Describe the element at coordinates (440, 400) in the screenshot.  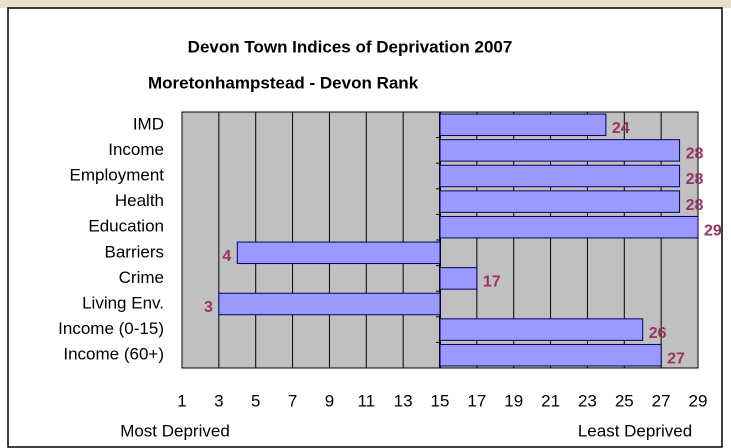
I see `x-tick-label: 15` at that location.